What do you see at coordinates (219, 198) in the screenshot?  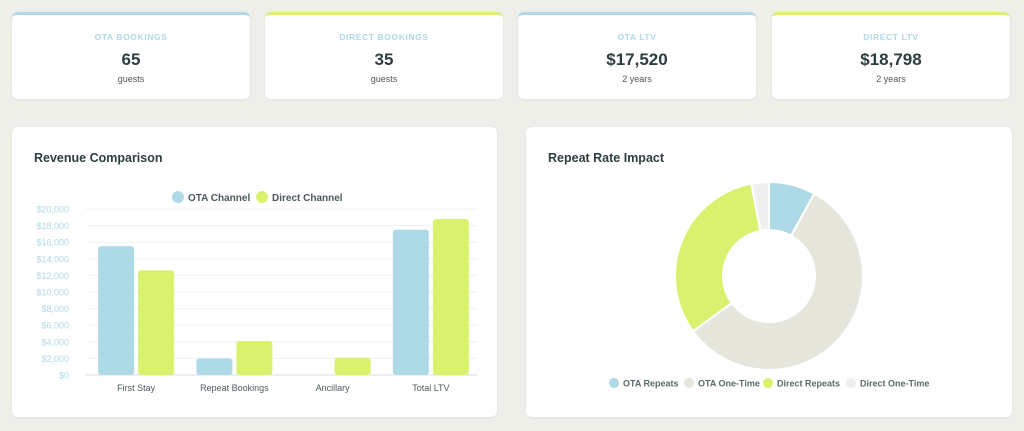 I see `legend-label: OTA Channel` at bounding box center [219, 198].